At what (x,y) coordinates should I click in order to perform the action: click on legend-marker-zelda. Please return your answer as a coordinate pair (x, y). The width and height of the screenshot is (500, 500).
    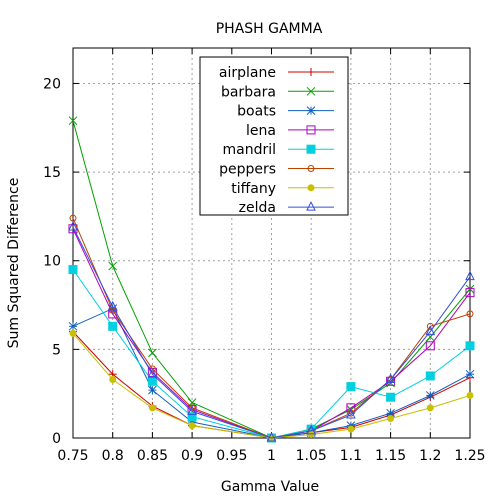
    Looking at the image, I should click on (311, 205).